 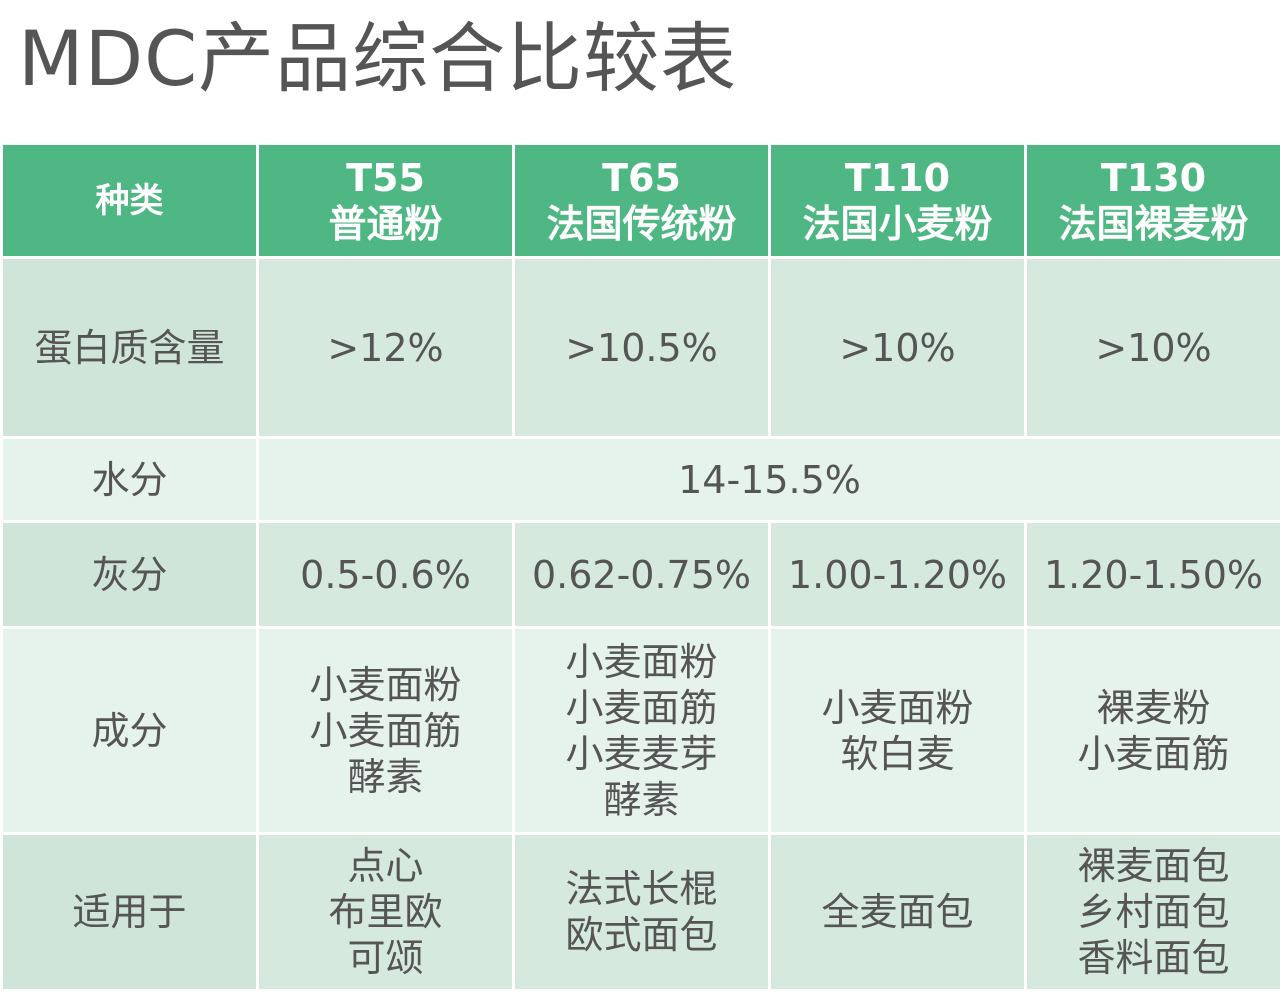 What do you see at coordinates (1153, 178) in the screenshot?
I see `header-code: T130` at bounding box center [1153, 178].